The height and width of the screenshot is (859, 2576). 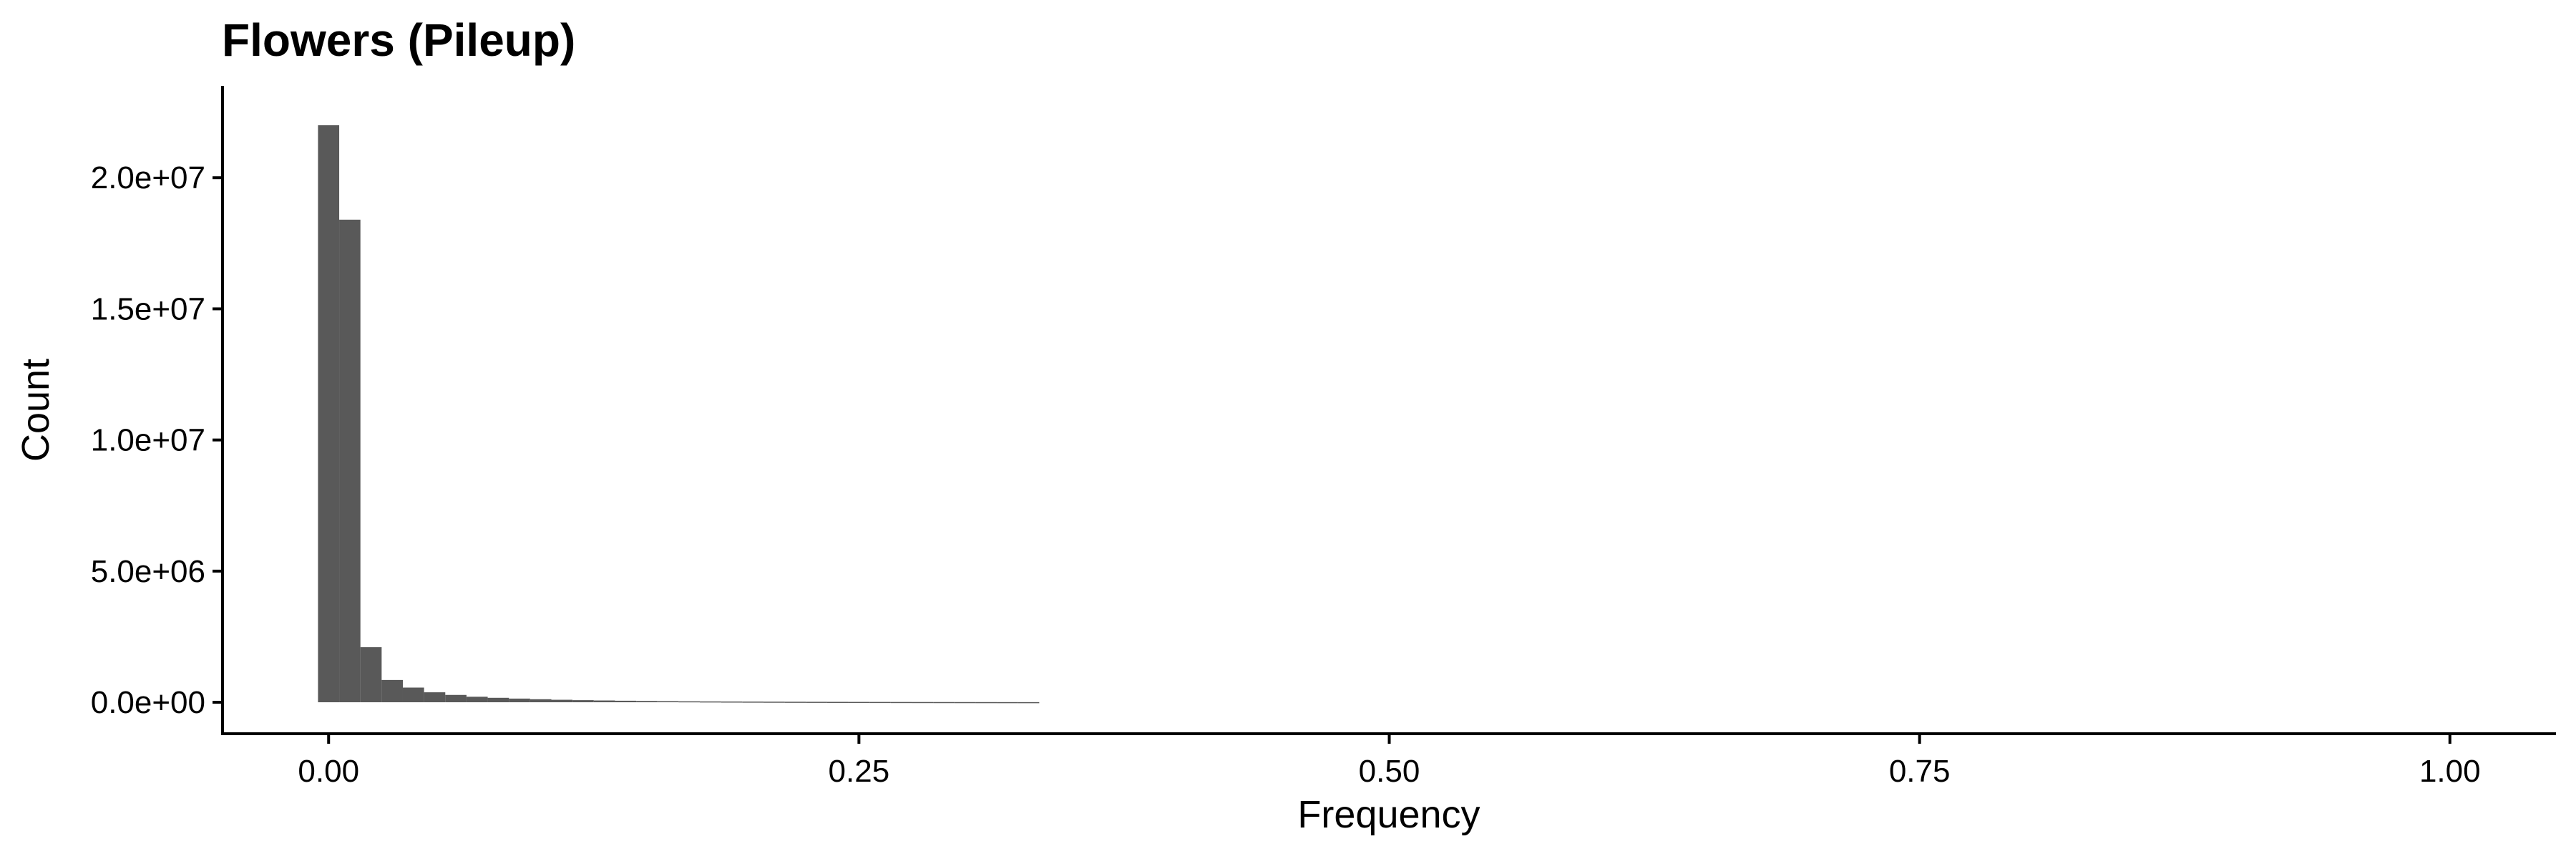 I want to click on x-axis-ticks: 0.00 0.25 0.50 0.75 1.00, so click(x=1389, y=761).